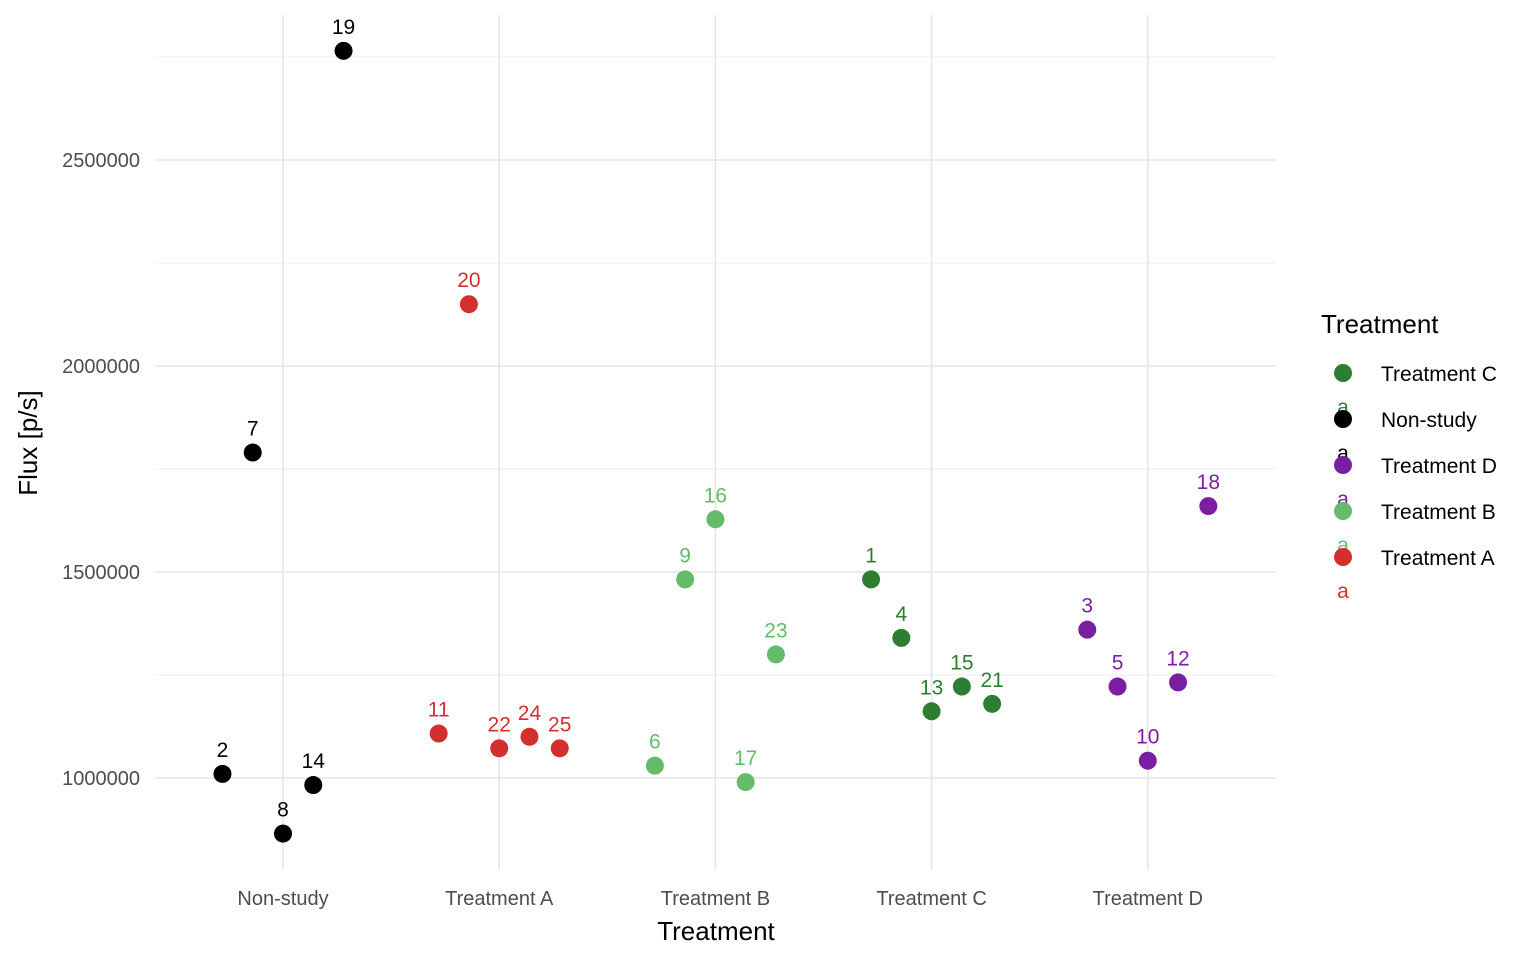 The height and width of the screenshot is (960, 1536). What do you see at coordinates (343, 27) in the screenshot?
I see `data-point-label: 19` at bounding box center [343, 27].